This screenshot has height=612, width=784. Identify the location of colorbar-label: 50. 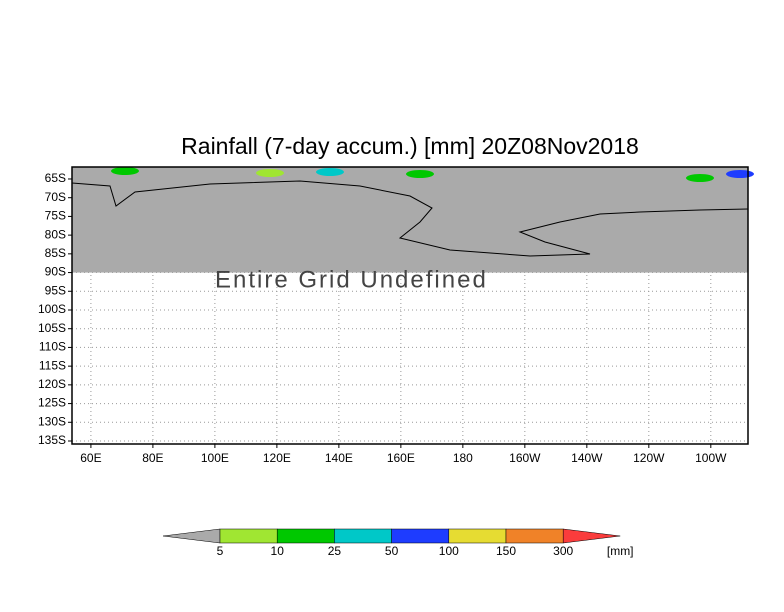
(392, 551).